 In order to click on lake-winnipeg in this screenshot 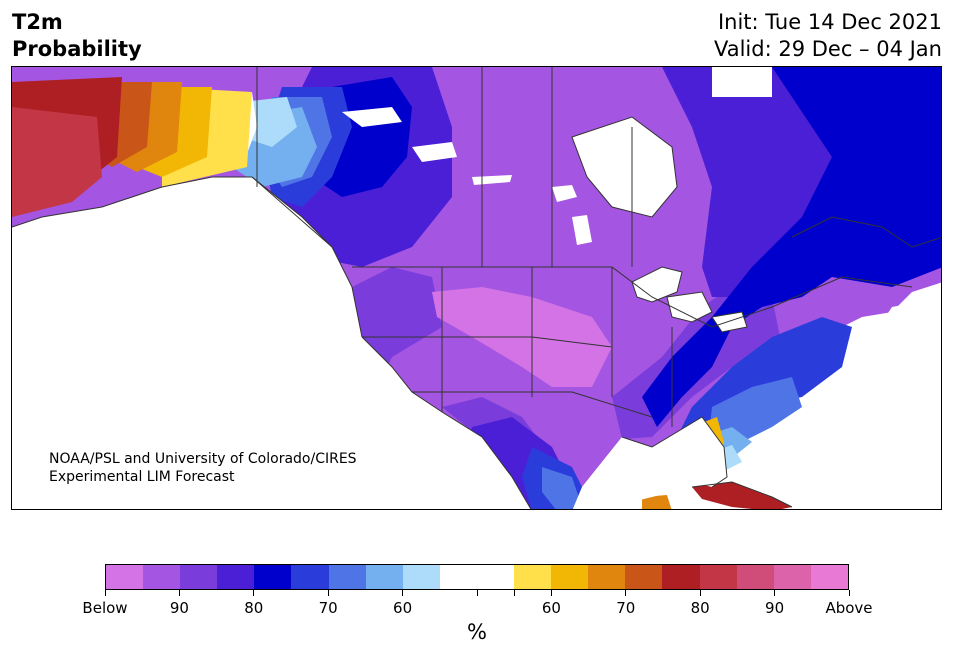, I will do `click(582, 230)`.